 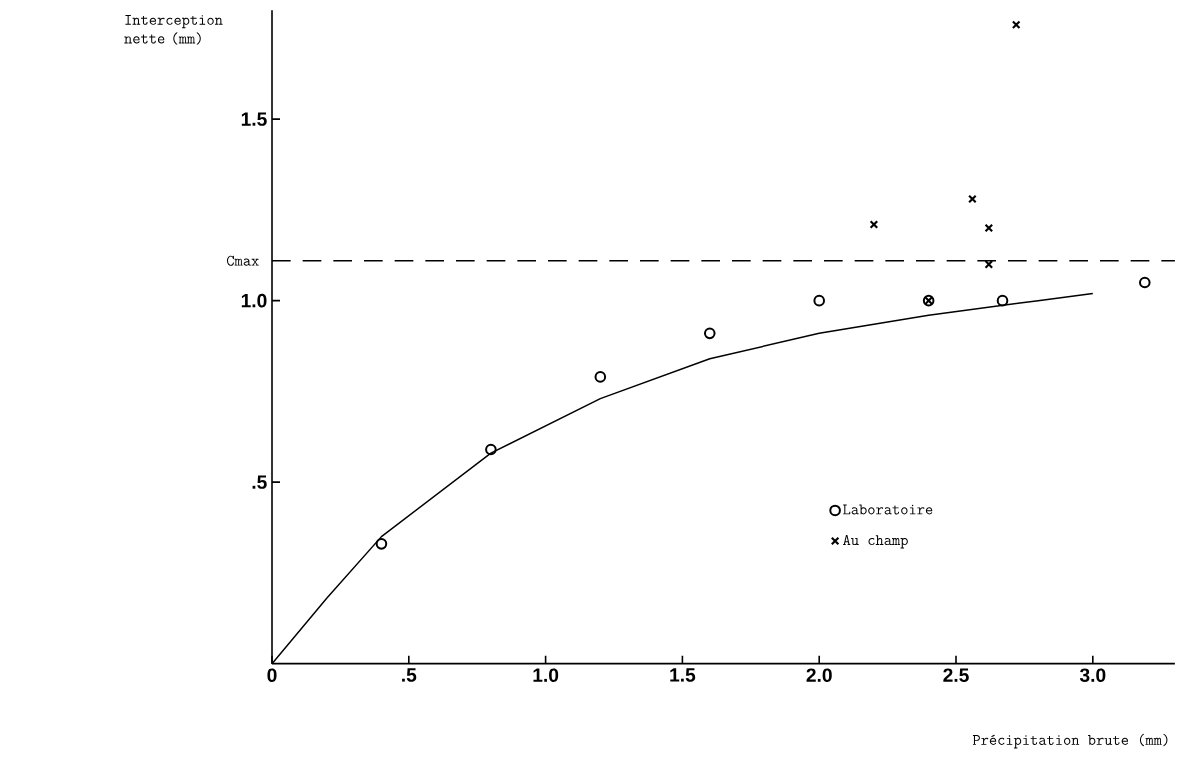 What do you see at coordinates (409, 675) in the screenshot?
I see `x-tick-label: .5` at bounding box center [409, 675].